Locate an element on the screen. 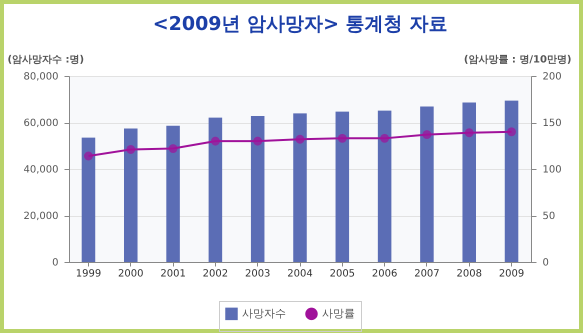 The width and height of the screenshot is (583, 333). y-axis-title: (암사망자수 :명) is located at coordinates (46, 60).